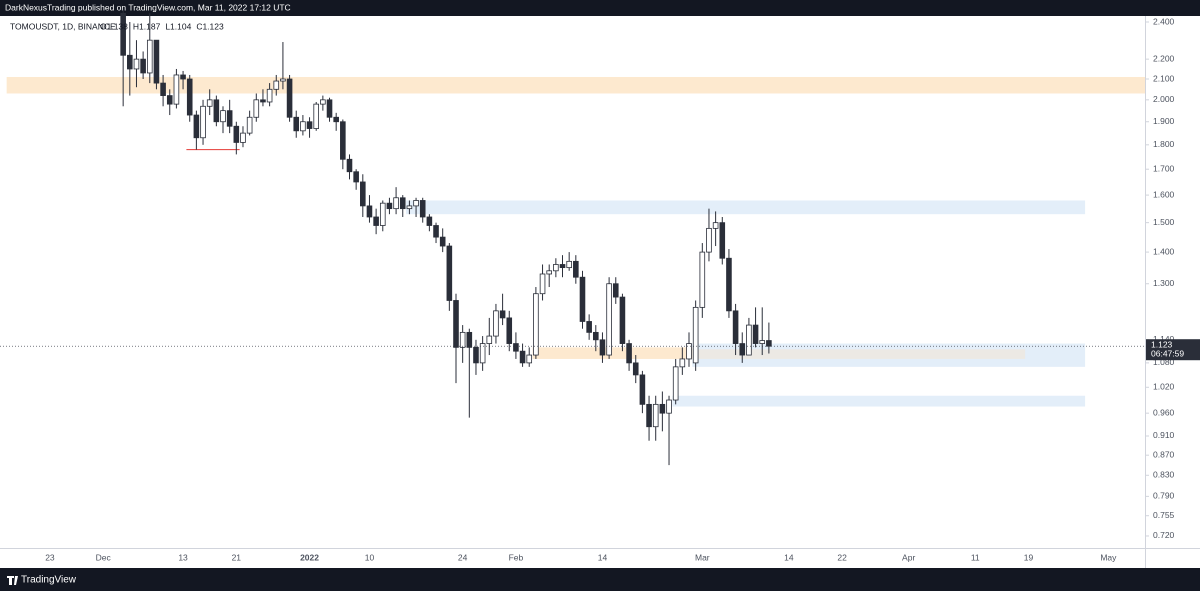 The width and height of the screenshot is (1200, 591). Describe the element at coordinates (183, 557) in the screenshot. I see `x-tick-label: 13` at that location.